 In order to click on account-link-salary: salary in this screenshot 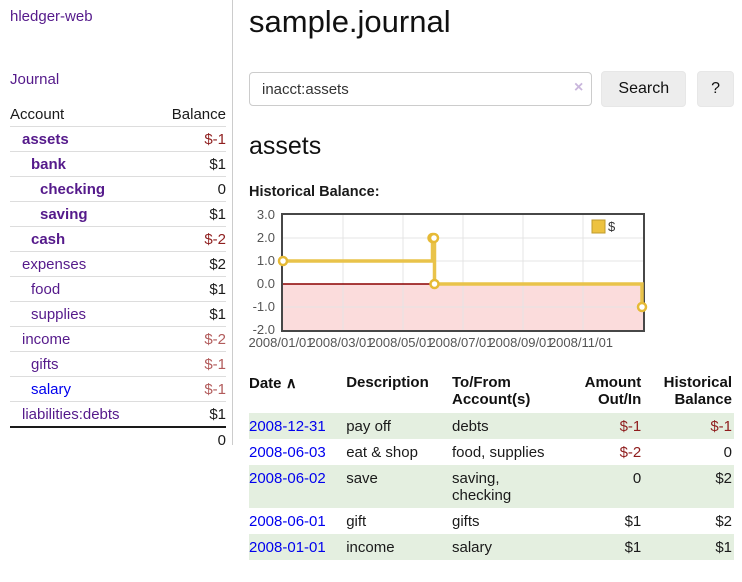, I will do `click(51, 389)`.